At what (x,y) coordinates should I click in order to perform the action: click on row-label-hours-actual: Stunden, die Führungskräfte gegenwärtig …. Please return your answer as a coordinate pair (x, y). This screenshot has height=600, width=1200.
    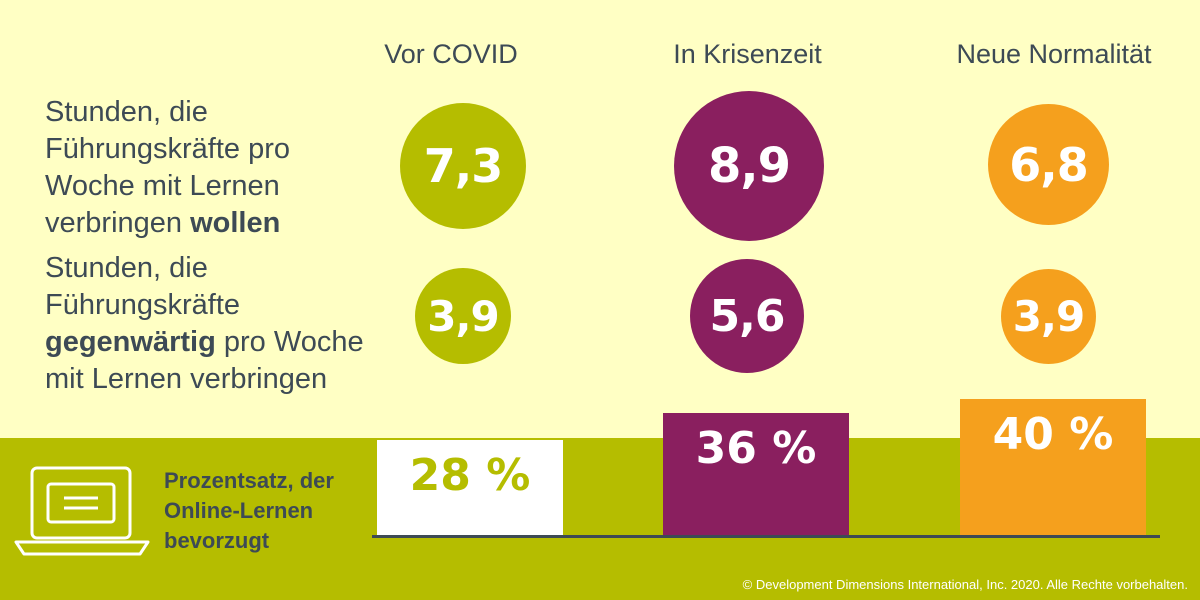
    Looking at the image, I should click on (205, 324).